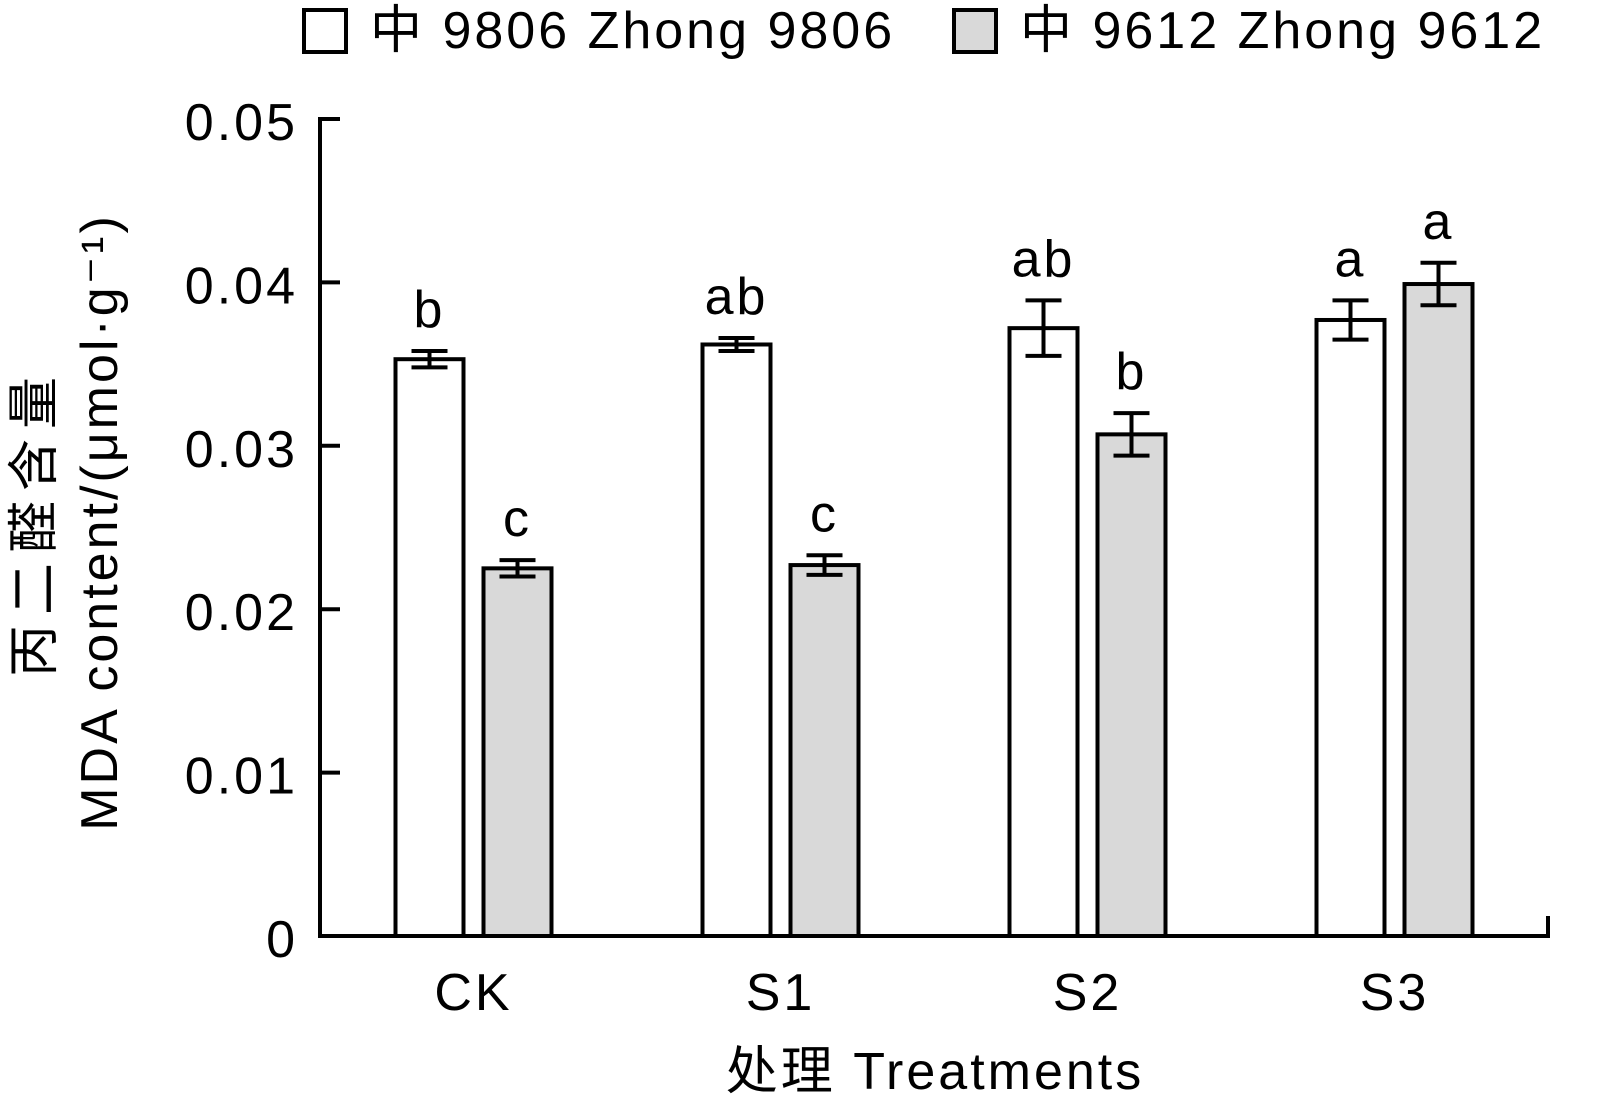  Describe the element at coordinates (517, 519) in the screenshot. I see `significance-letter-ck-series-2: c` at that location.